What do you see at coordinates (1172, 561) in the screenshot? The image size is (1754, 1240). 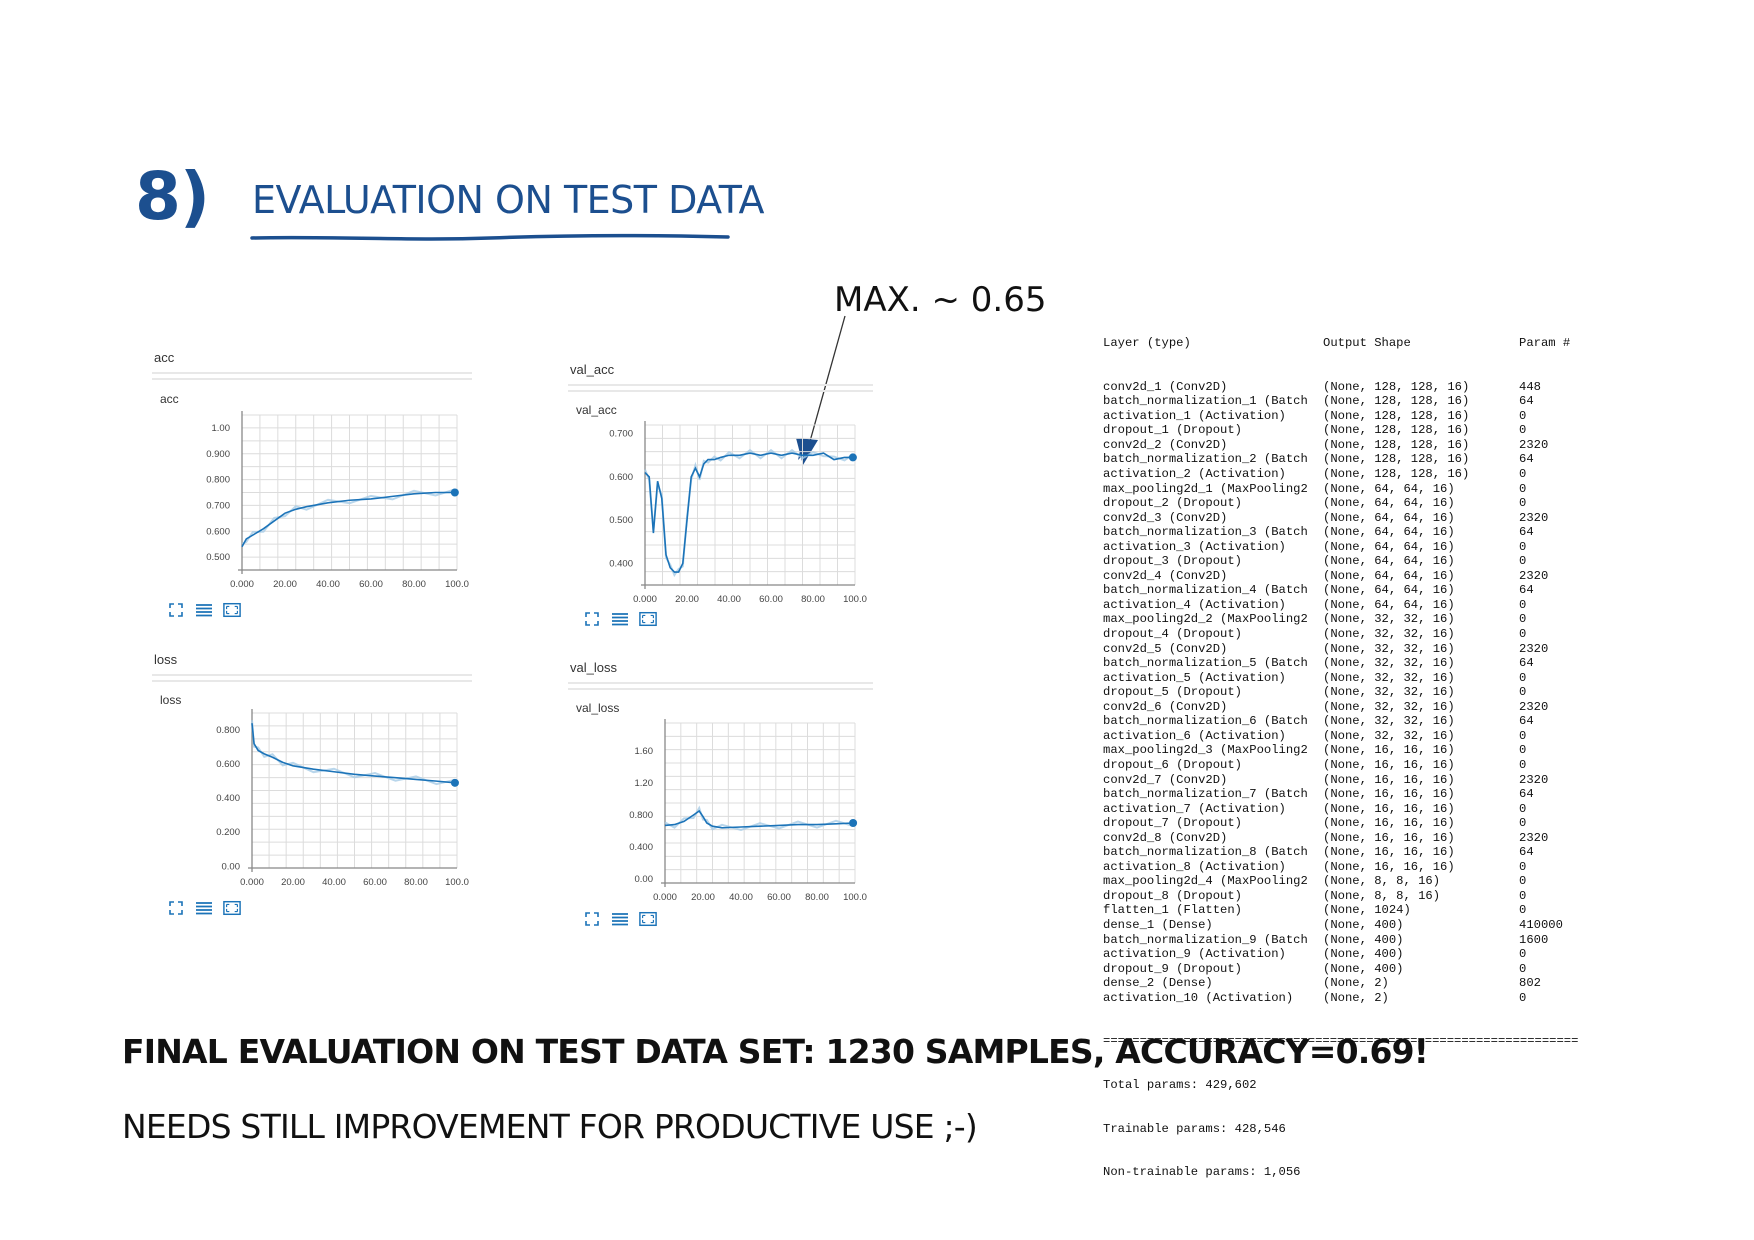 I see `layer-name: dropout_3 (Dropout)` at bounding box center [1172, 561].